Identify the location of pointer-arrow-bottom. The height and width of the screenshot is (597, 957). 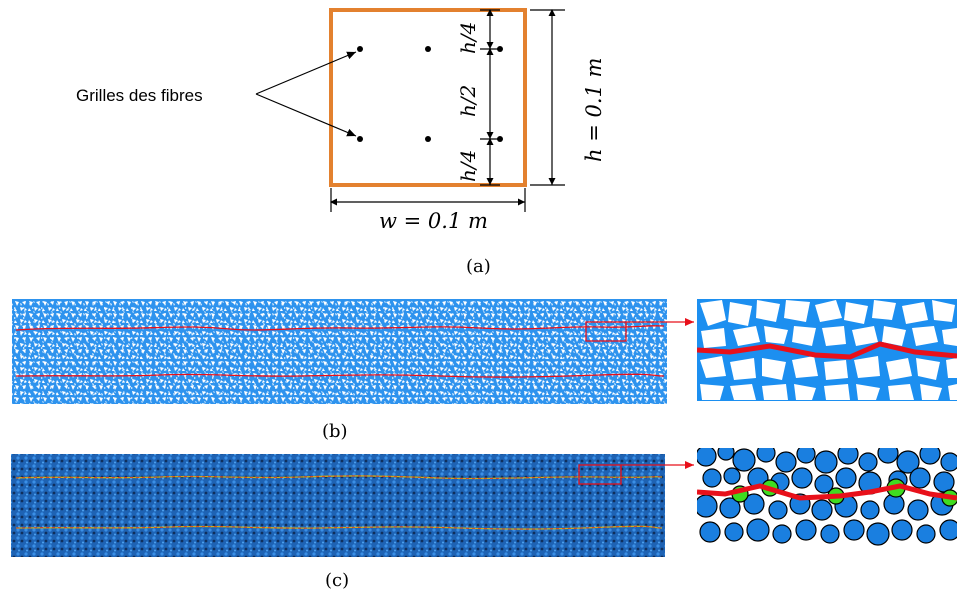
(306, 115).